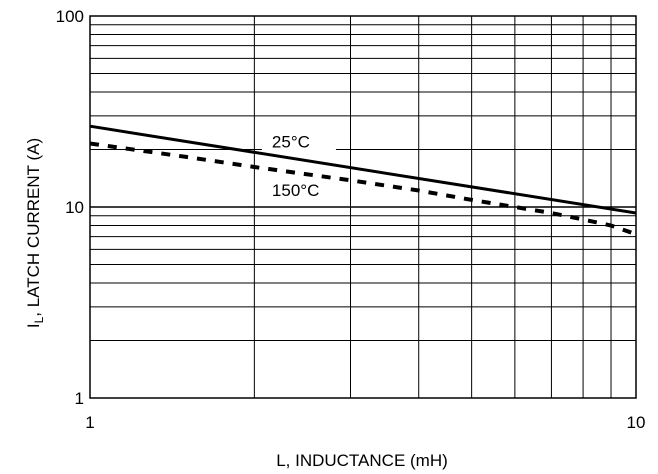  Describe the element at coordinates (362, 460) in the screenshot. I see `x-axis-label: L, INDUCTANCE (mH)` at that location.